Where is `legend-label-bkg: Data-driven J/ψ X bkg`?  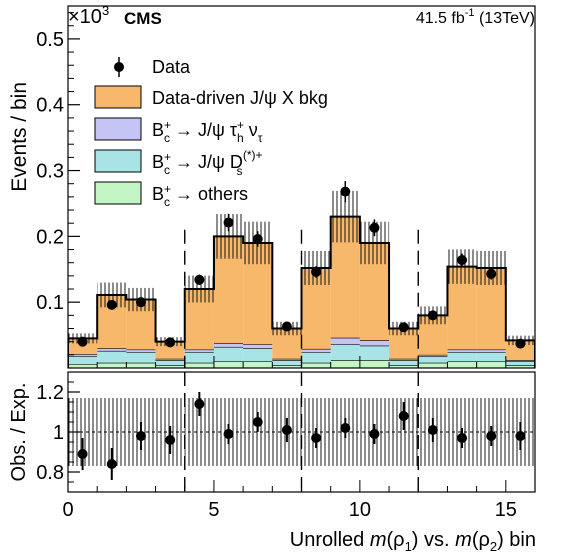
legend-label-bkg: Data-driven J/ψ X bkg is located at coordinates (240, 98).